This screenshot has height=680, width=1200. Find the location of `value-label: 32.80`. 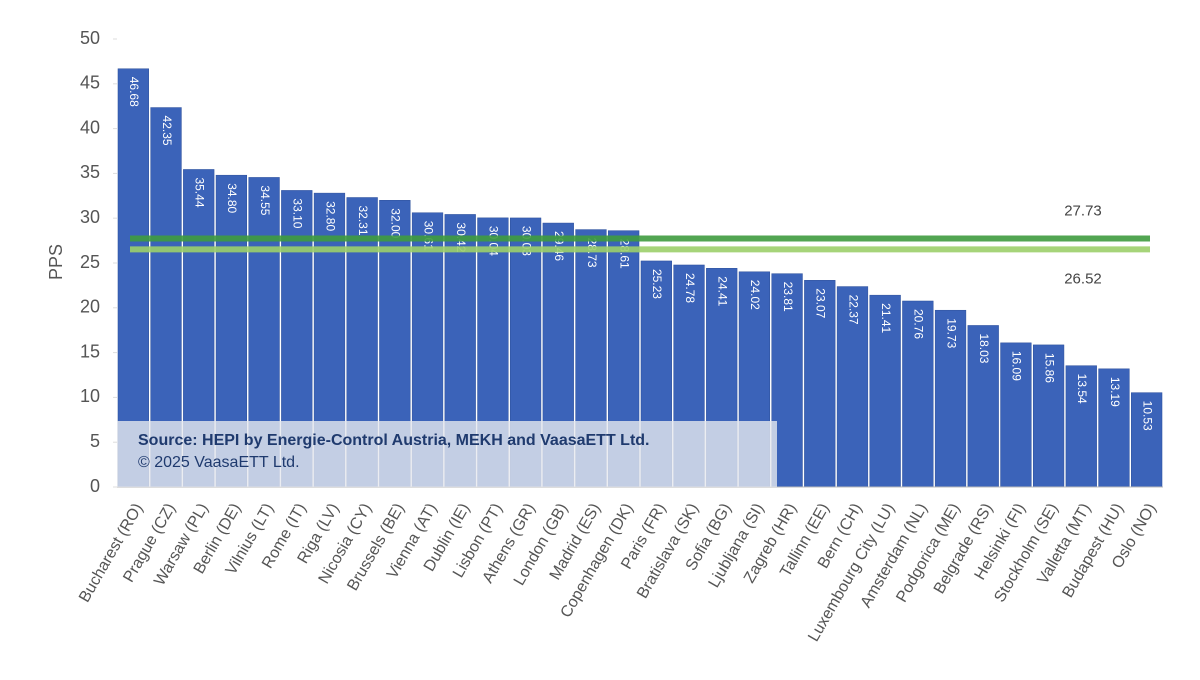

value-label: 32.80 is located at coordinates (330, 216).